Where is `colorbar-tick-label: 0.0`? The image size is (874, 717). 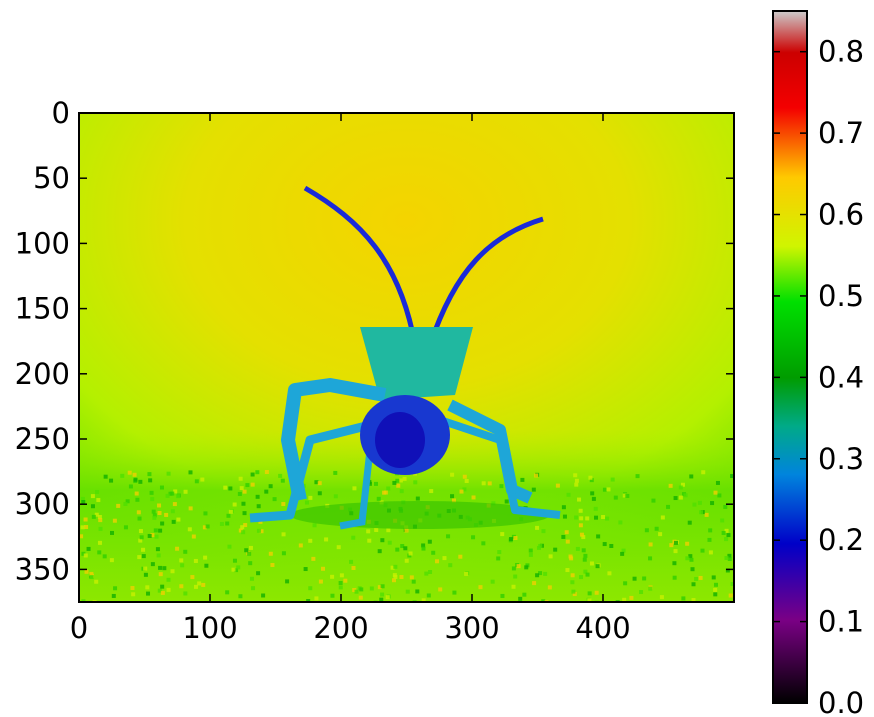 colorbar-tick-label: 0.0 is located at coordinates (841, 701).